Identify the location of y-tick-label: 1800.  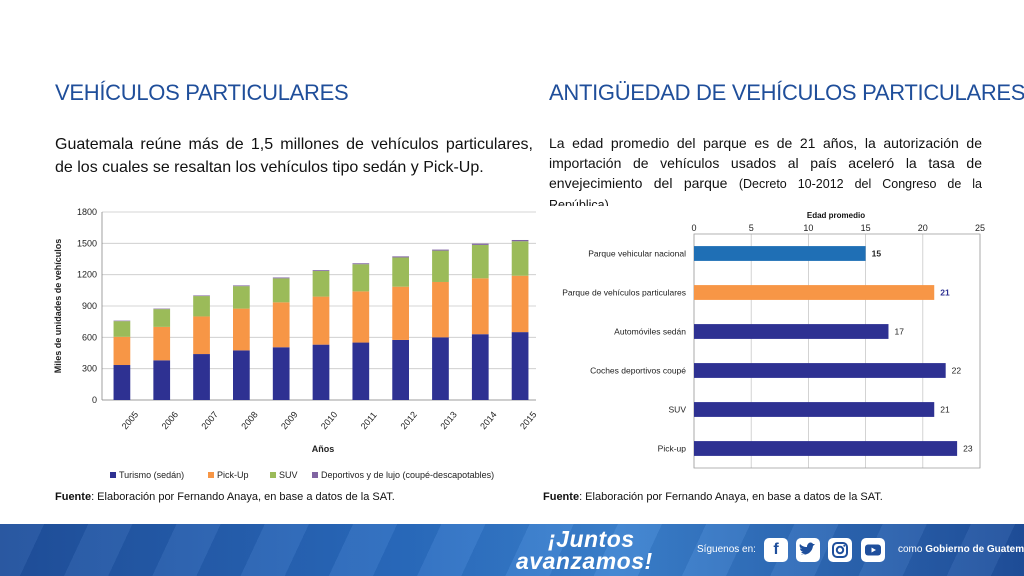
(87, 212).